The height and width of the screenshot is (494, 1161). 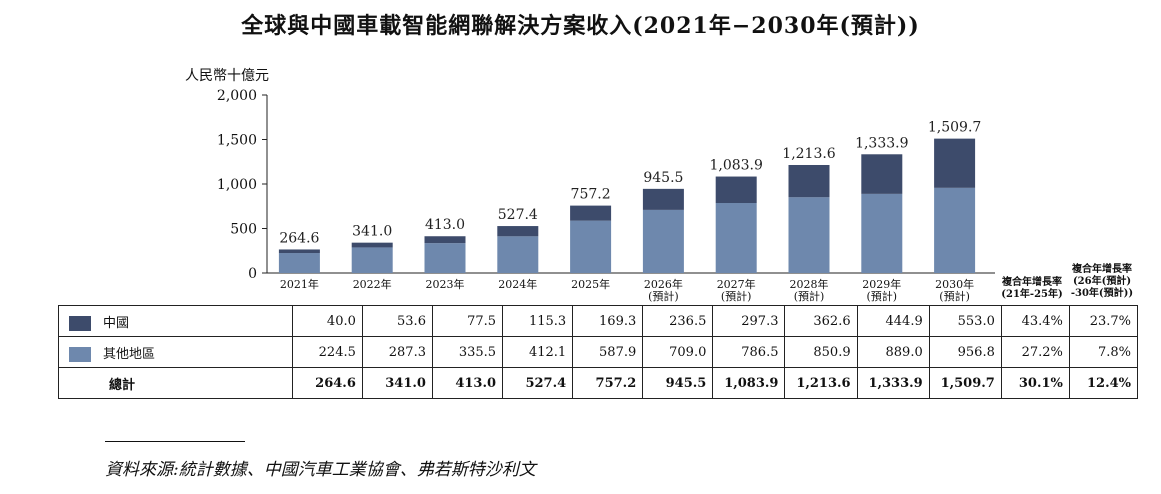 I want to click on legend-label: 中國, so click(x=116, y=323).